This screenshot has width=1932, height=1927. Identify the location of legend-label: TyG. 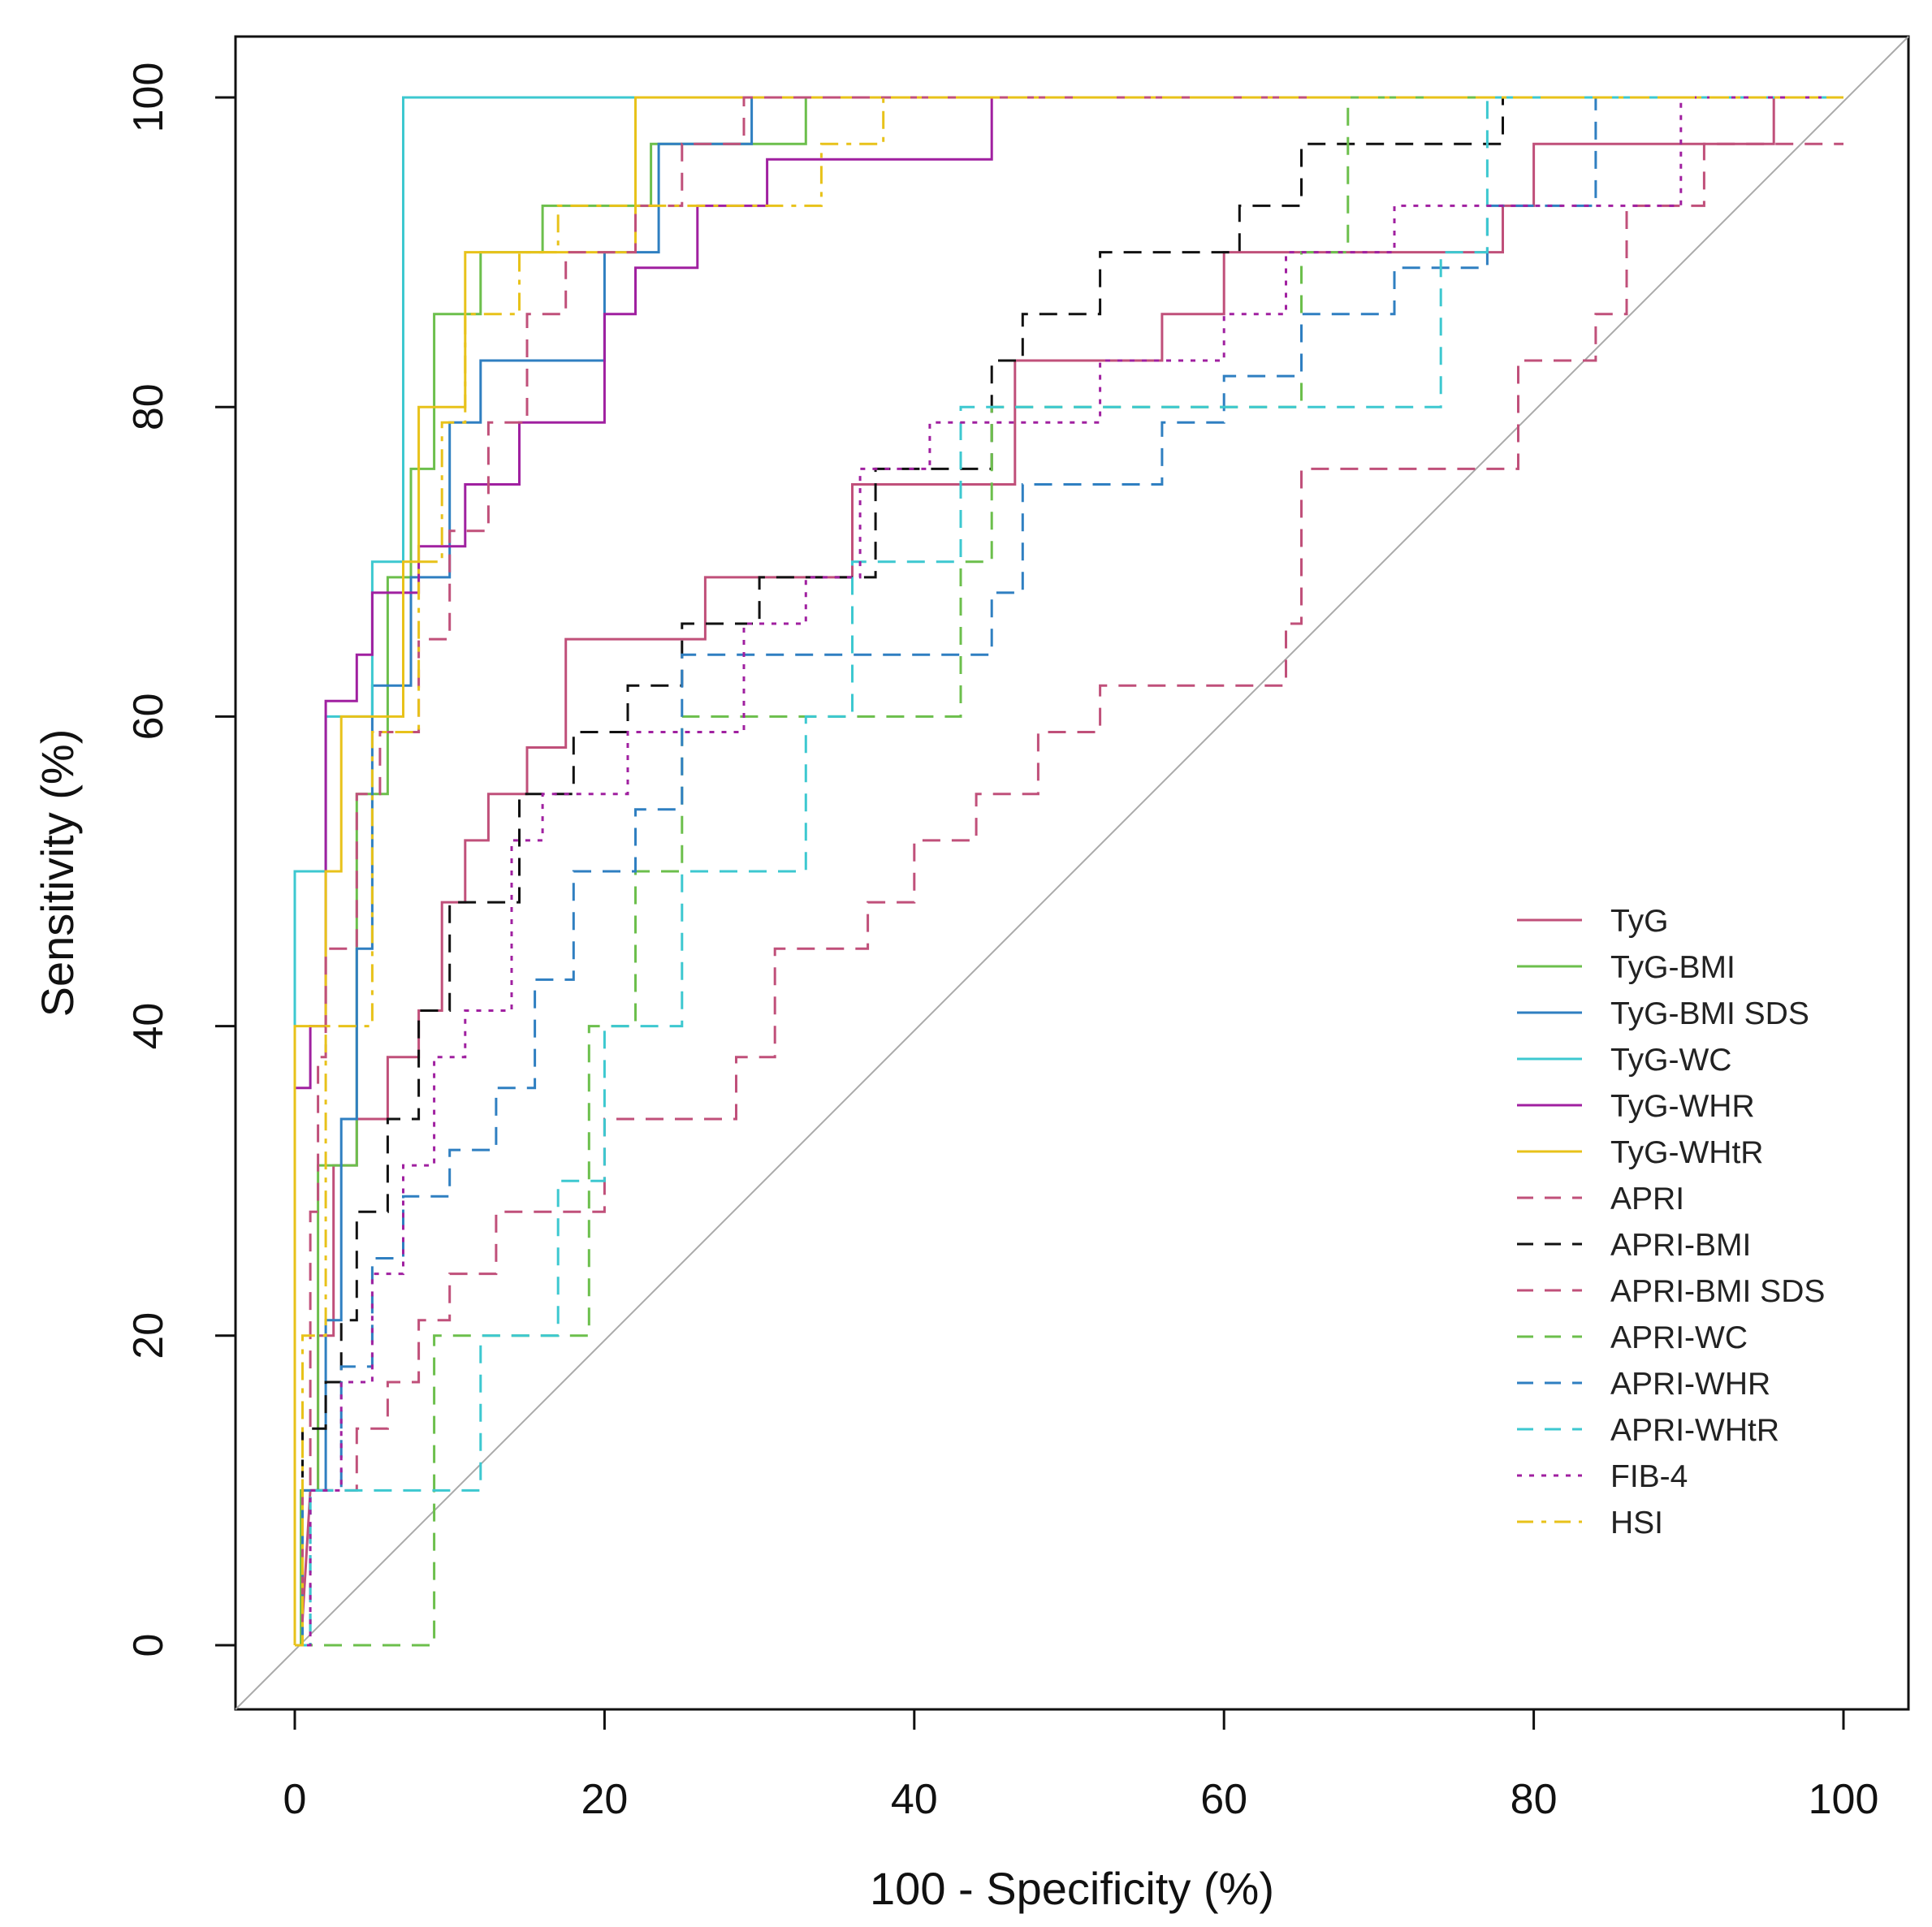
(1640, 921).